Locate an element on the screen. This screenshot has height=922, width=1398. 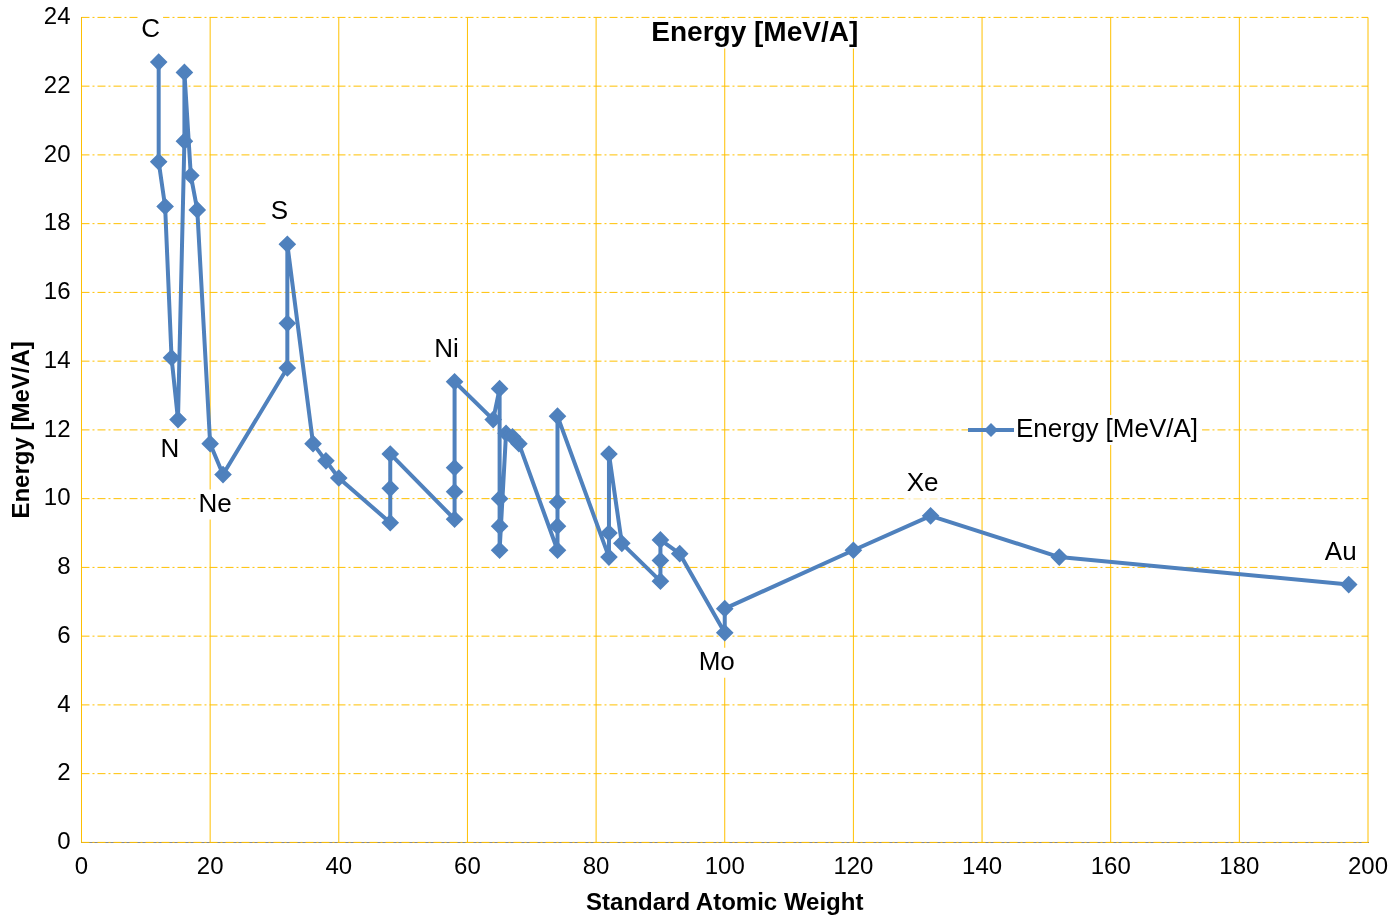
y-tick-label: 20 is located at coordinates (57, 153).